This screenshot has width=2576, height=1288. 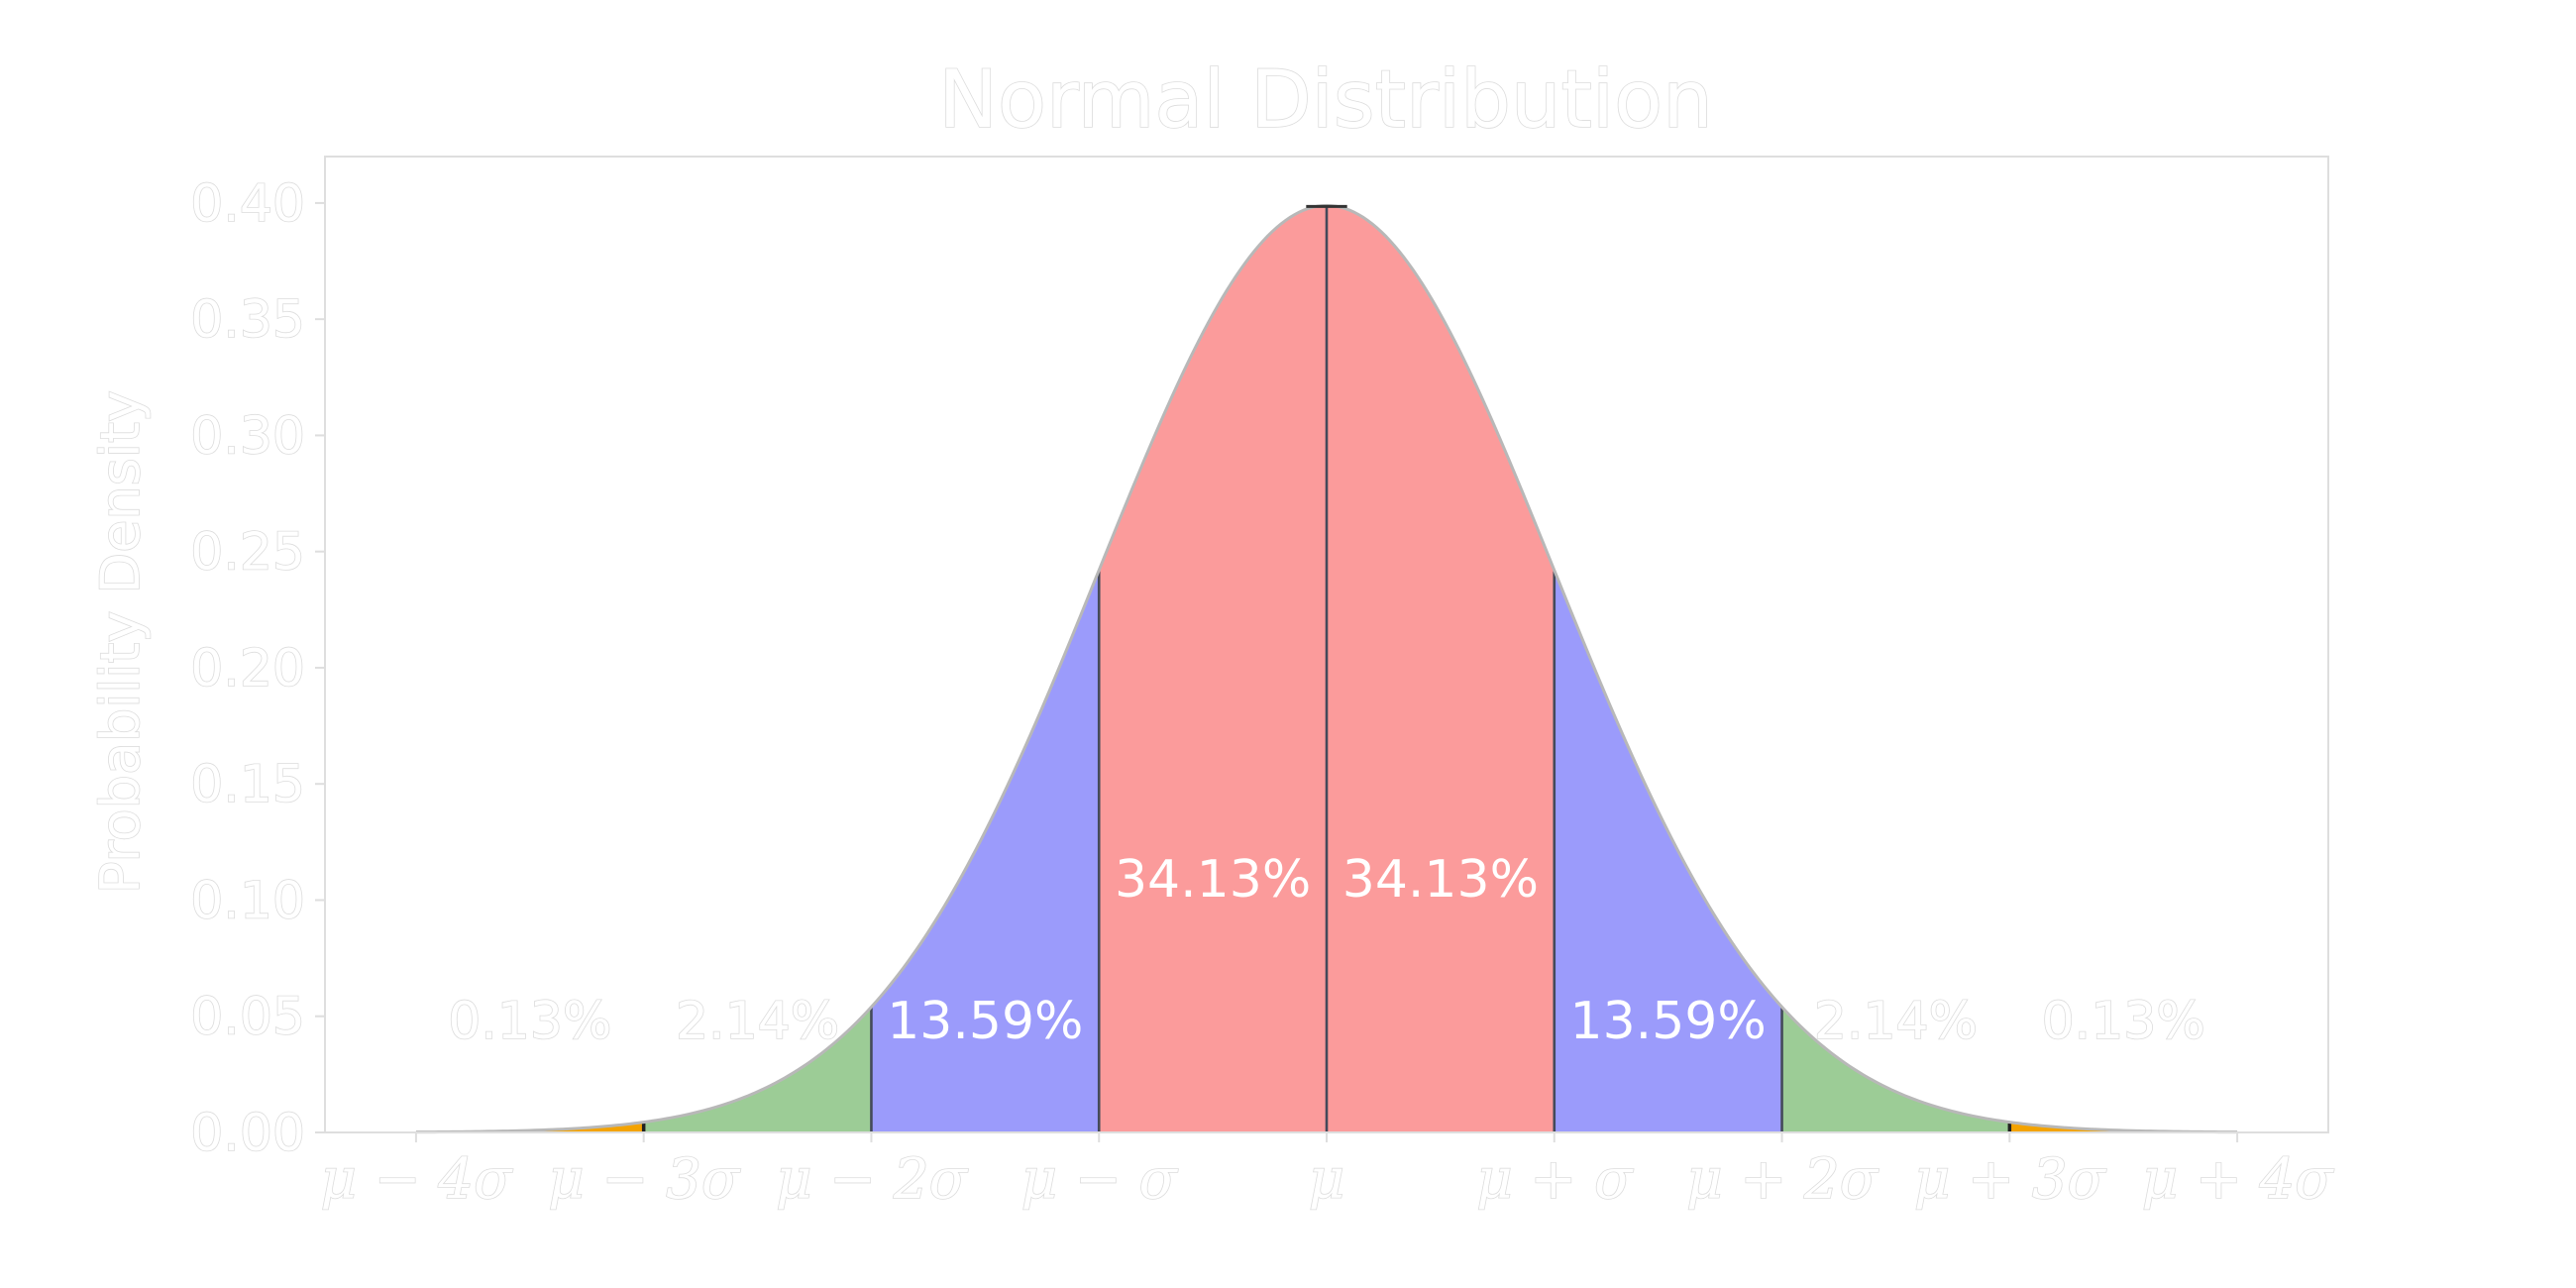 I want to click on y-axis-label: Probability Density, so click(x=121, y=642).